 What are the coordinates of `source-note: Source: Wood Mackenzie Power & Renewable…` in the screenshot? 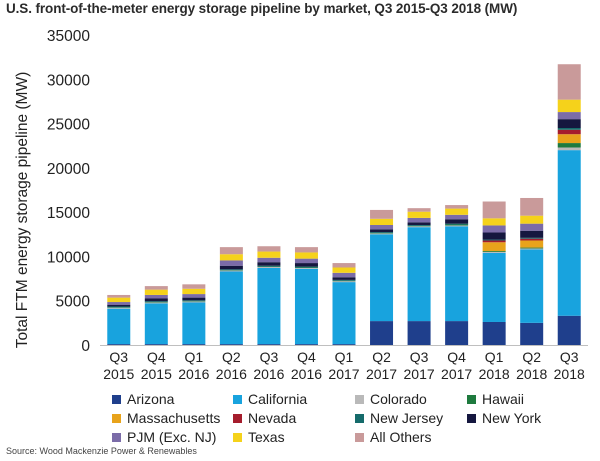 It's located at (101, 451).